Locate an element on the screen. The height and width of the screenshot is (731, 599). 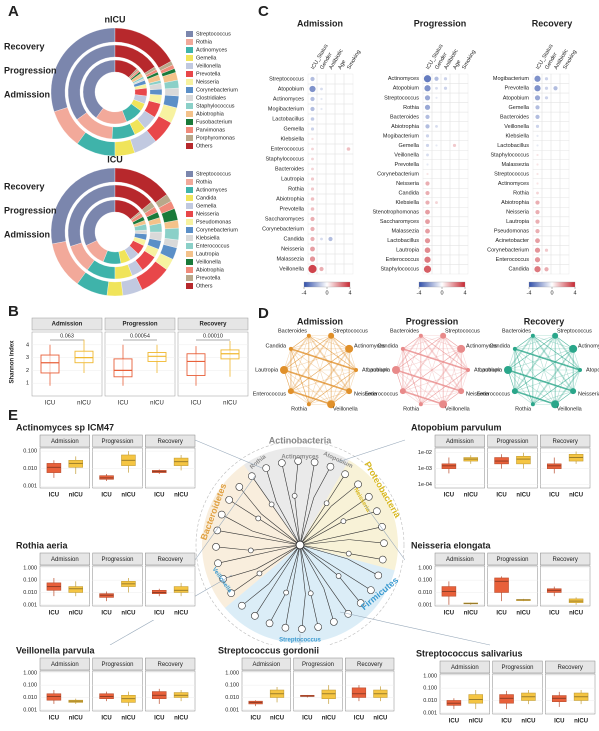
row-label: Veillonella is located at coordinates (517, 127).